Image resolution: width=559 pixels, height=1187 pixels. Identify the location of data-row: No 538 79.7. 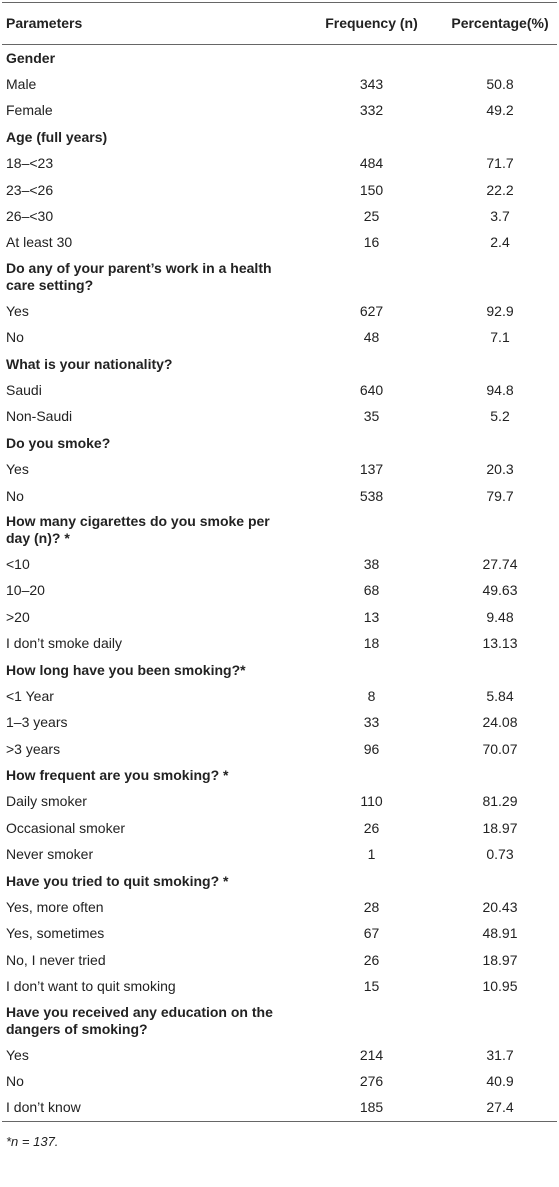
(279, 496).